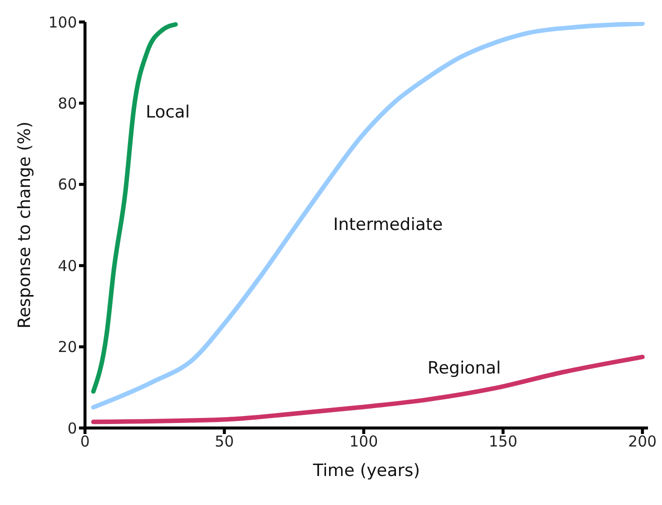 This screenshot has width=662, height=505. What do you see at coordinates (168, 112) in the screenshot?
I see `series-label: Local` at bounding box center [168, 112].